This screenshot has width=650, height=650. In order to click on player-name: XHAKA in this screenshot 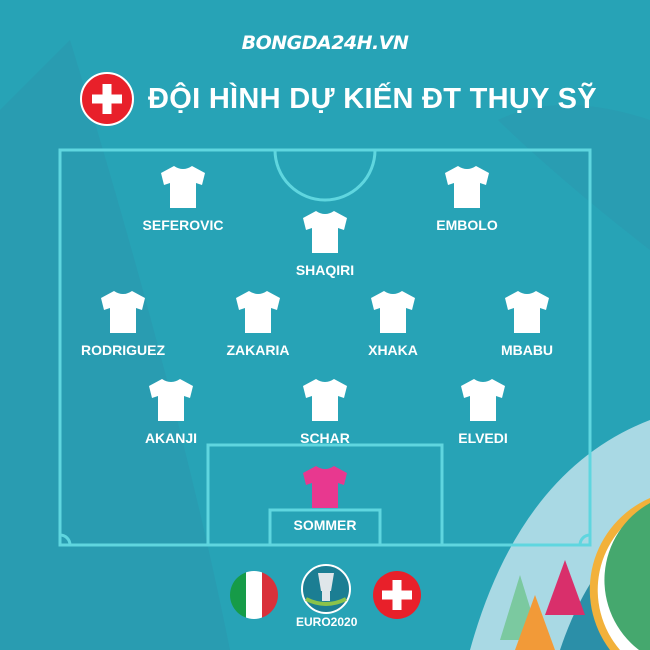, I will do `click(393, 350)`.